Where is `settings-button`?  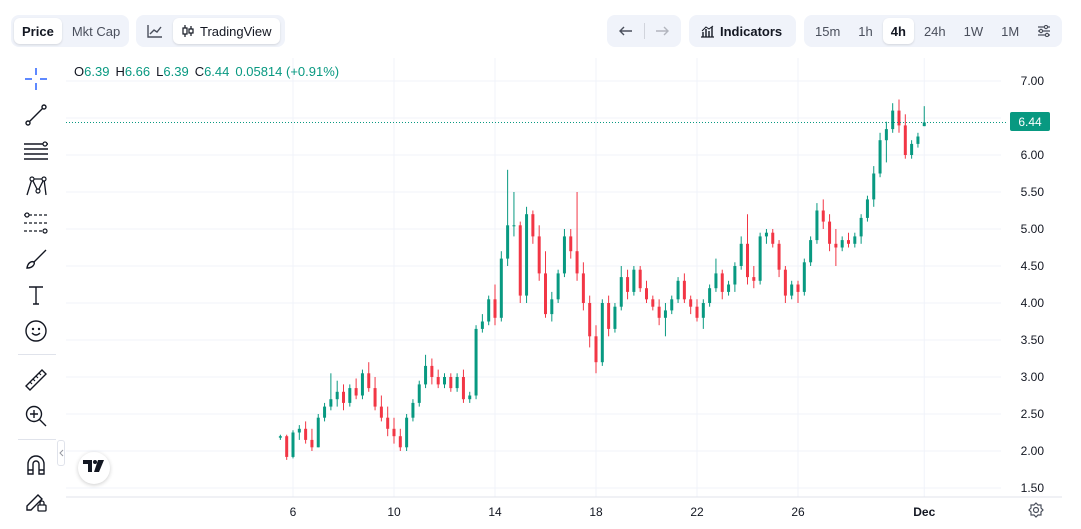
settings-button is located at coordinates (1044, 31).